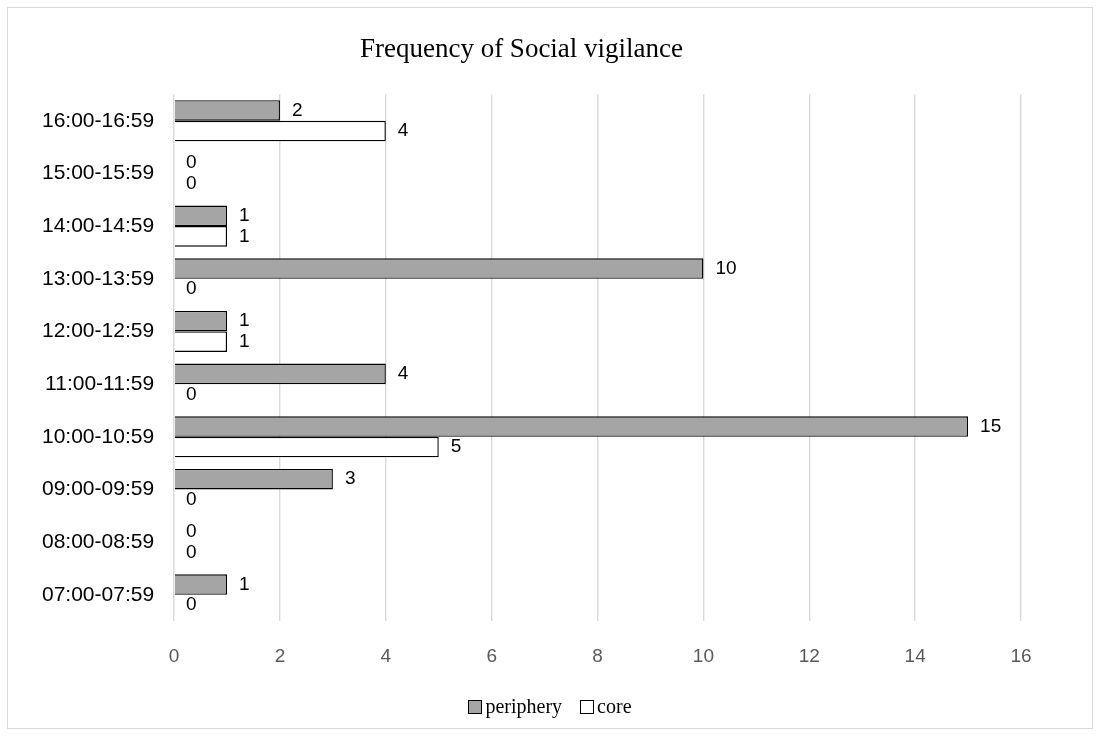  I want to click on y-tick-label: 15:00-15:59, so click(98, 172).